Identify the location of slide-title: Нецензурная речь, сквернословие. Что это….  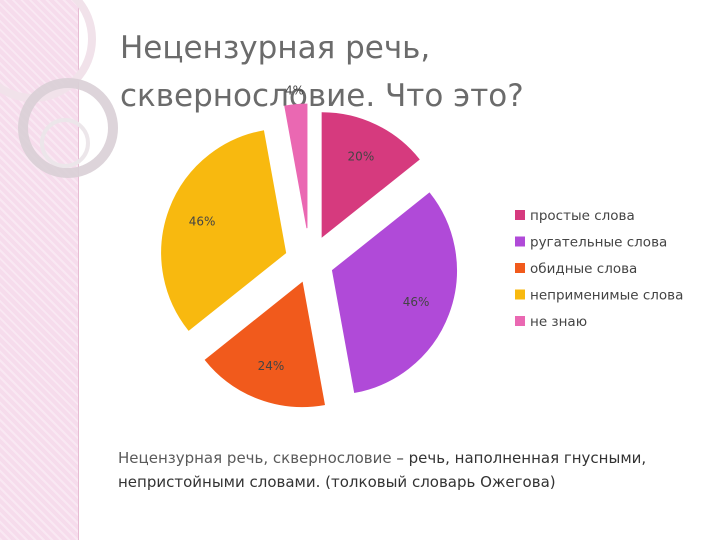
(322, 72).